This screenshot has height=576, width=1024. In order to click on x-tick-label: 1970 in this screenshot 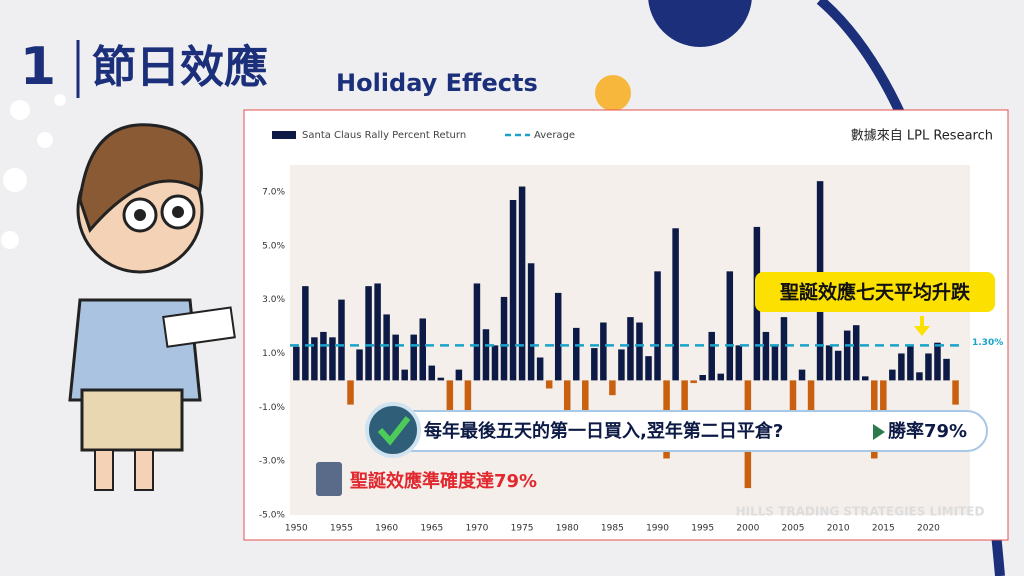, I will do `click(476, 529)`.